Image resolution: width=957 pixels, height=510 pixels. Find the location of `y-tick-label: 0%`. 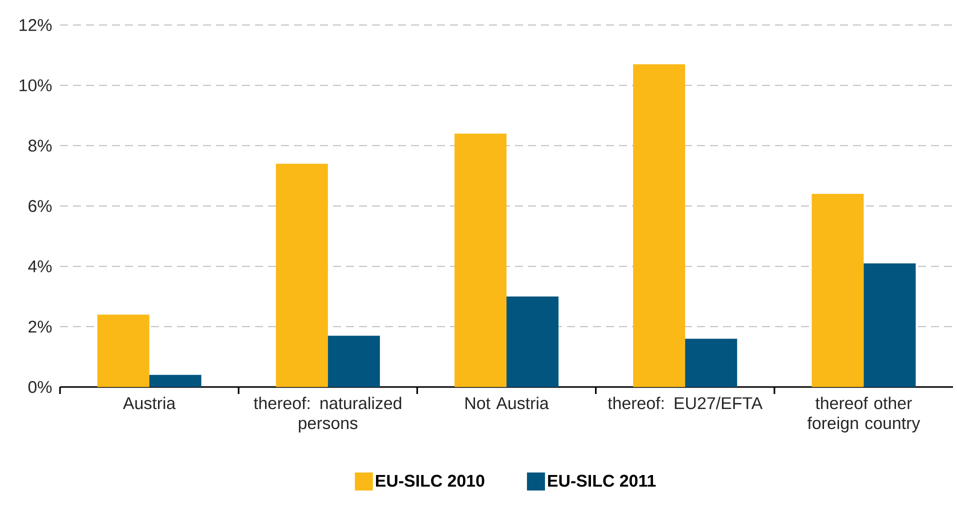

y-tick-label: 0% is located at coordinates (40, 387).